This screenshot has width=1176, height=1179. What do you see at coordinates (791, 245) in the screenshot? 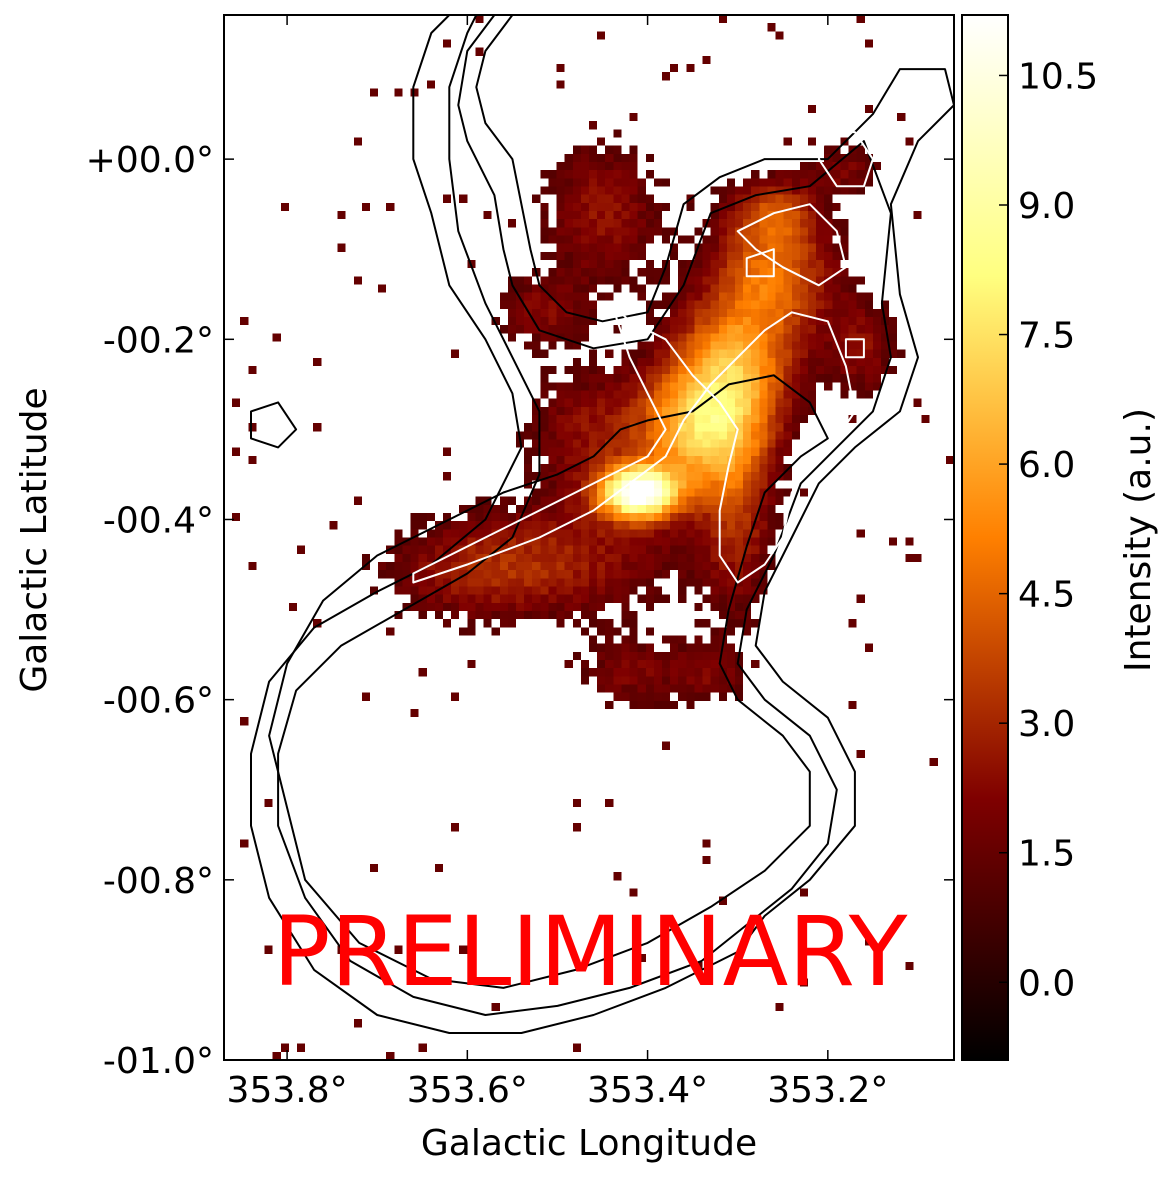
I see `contour-white-north` at bounding box center [791, 245].